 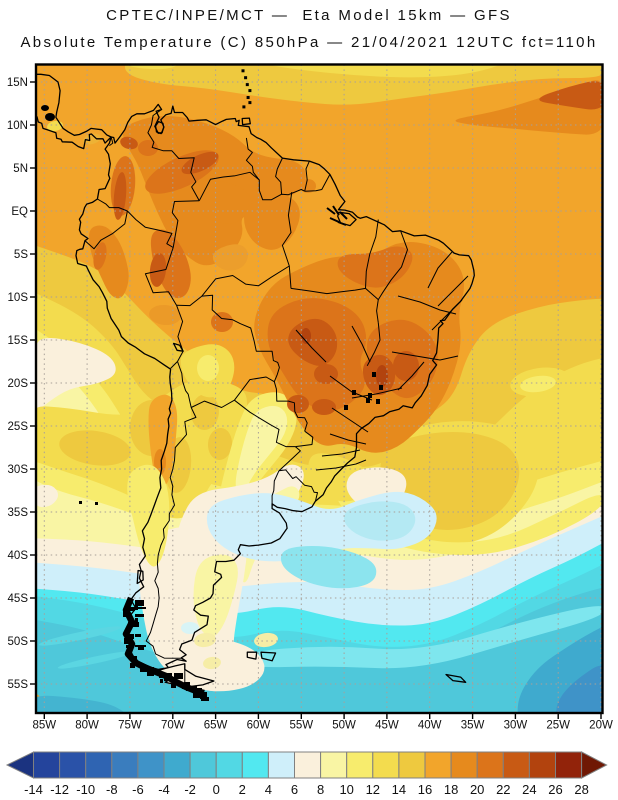 I want to click on svg-text: 26, so click(x=555, y=789).